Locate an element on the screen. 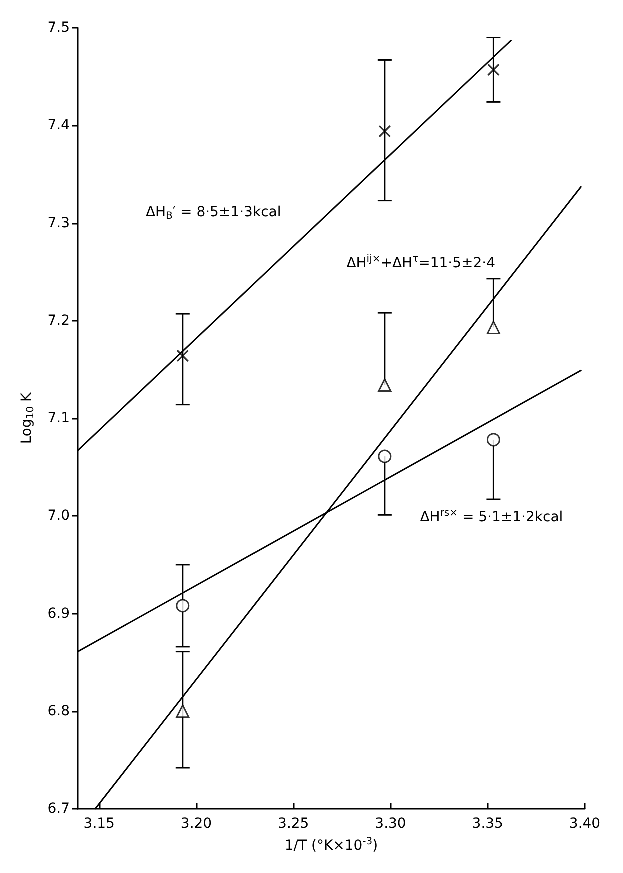 The height and width of the screenshot is (873, 623). x-tick-label: 3.35 is located at coordinates (488, 824).